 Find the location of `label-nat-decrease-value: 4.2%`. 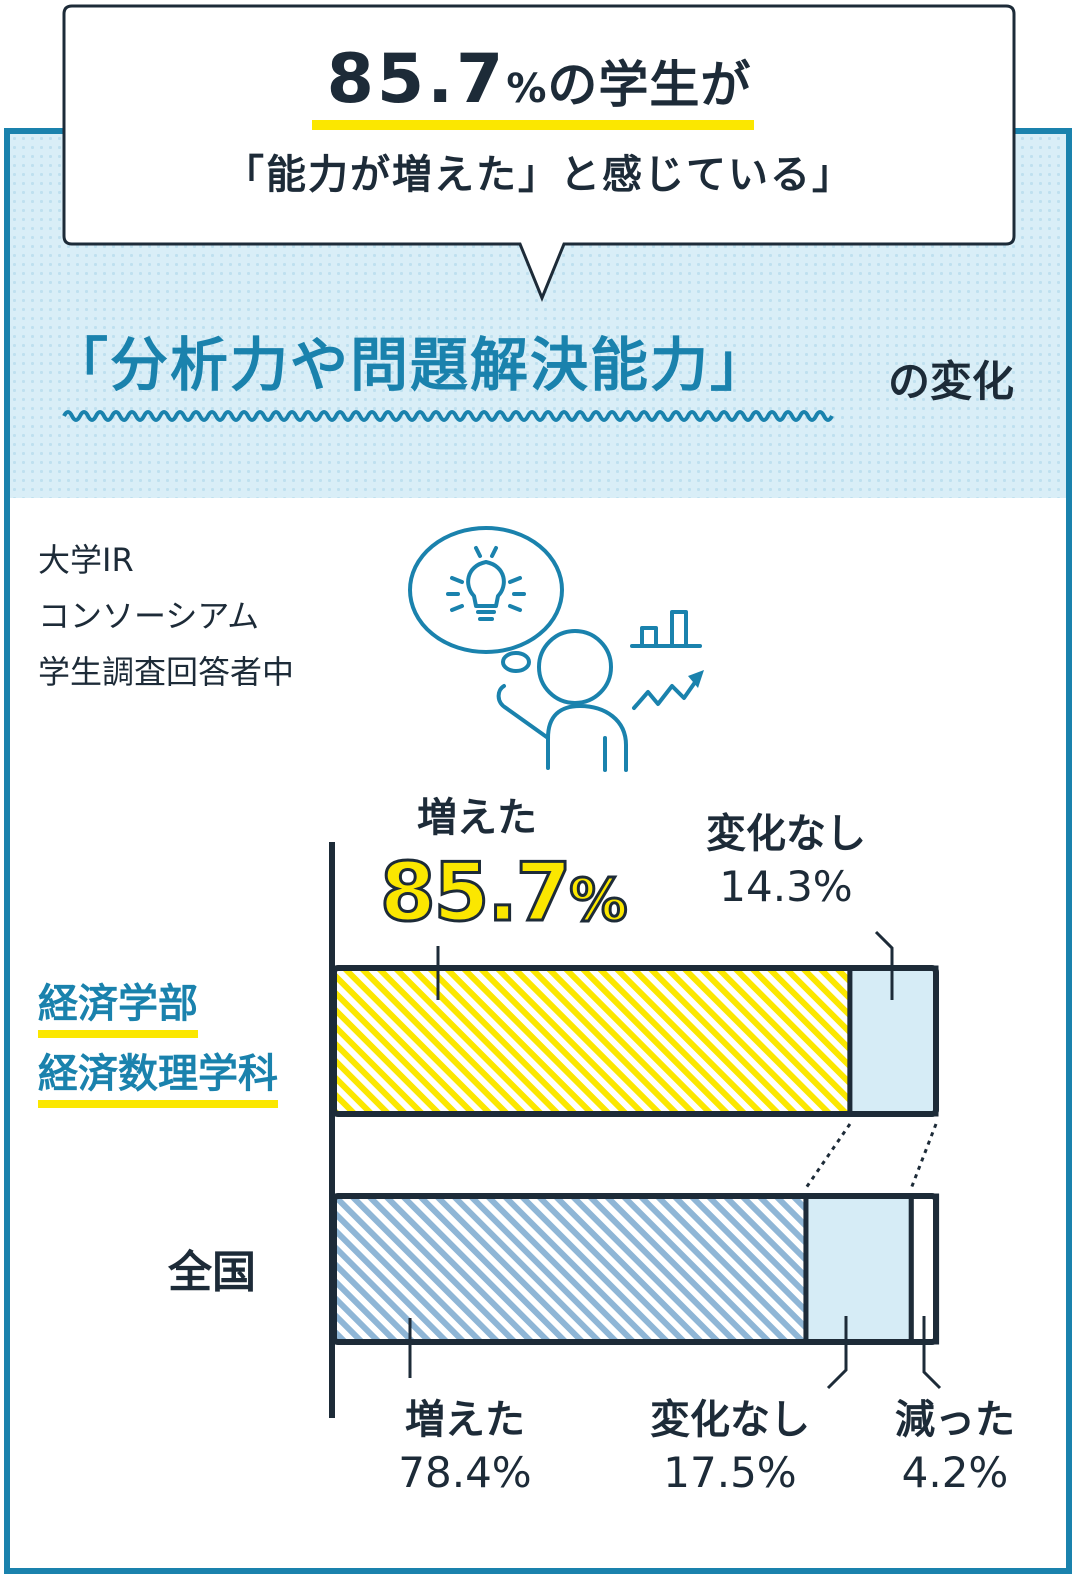

label-nat-decrease-value: 4.2% is located at coordinates (955, 1472).